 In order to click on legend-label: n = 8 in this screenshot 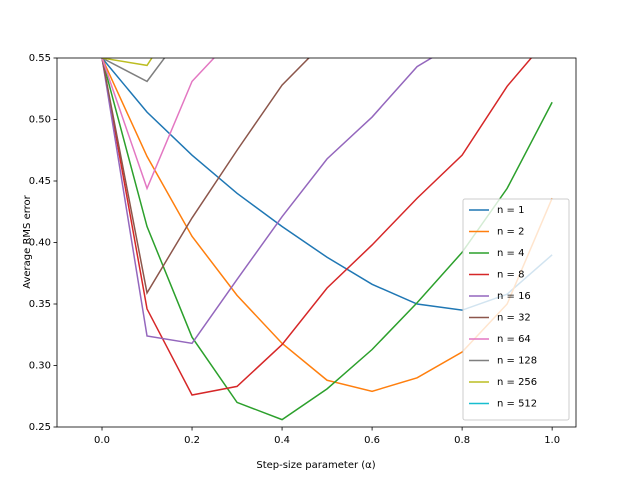, I will do `click(510, 275)`.